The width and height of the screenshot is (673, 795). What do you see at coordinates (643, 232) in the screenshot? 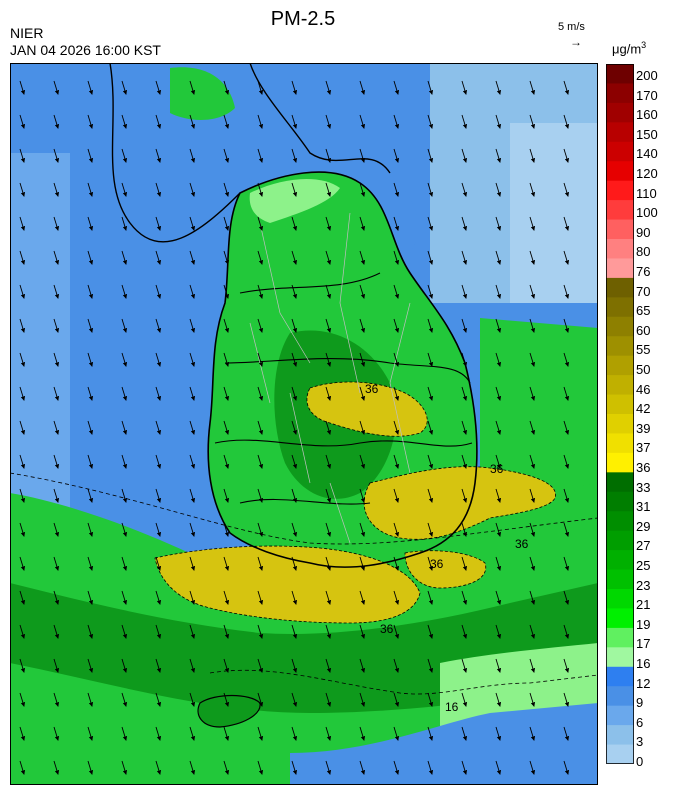
I see `legend-tick-label: 90` at bounding box center [643, 232].